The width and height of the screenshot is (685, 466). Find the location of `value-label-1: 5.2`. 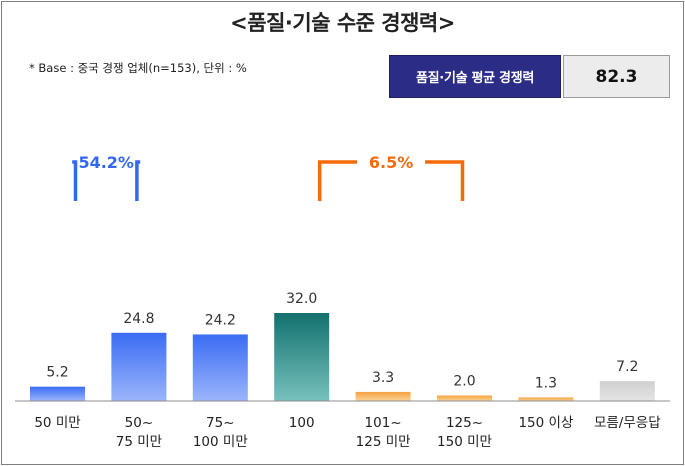

value-label-1: 5.2 is located at coordinates (57, 373).